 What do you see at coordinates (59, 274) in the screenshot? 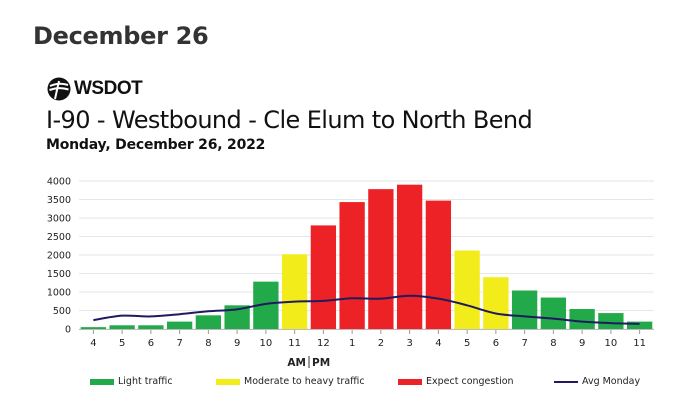
I see `y-tick-label: 1500` at bounding box center [59, 274].